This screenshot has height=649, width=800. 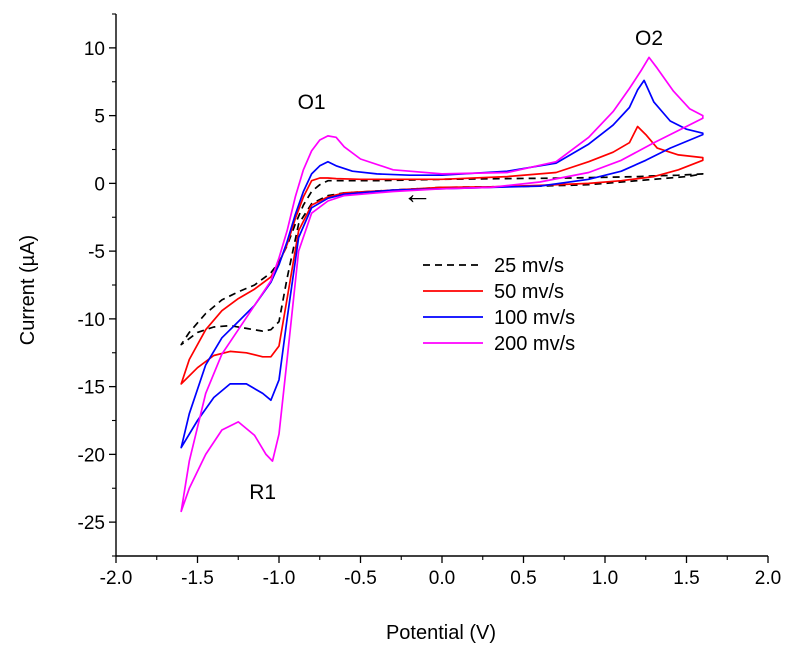 What do you see at coordinates (605, 578) in the screenshot?
I see `x-tick-label: 1.0` at bounding box center [605, 578].